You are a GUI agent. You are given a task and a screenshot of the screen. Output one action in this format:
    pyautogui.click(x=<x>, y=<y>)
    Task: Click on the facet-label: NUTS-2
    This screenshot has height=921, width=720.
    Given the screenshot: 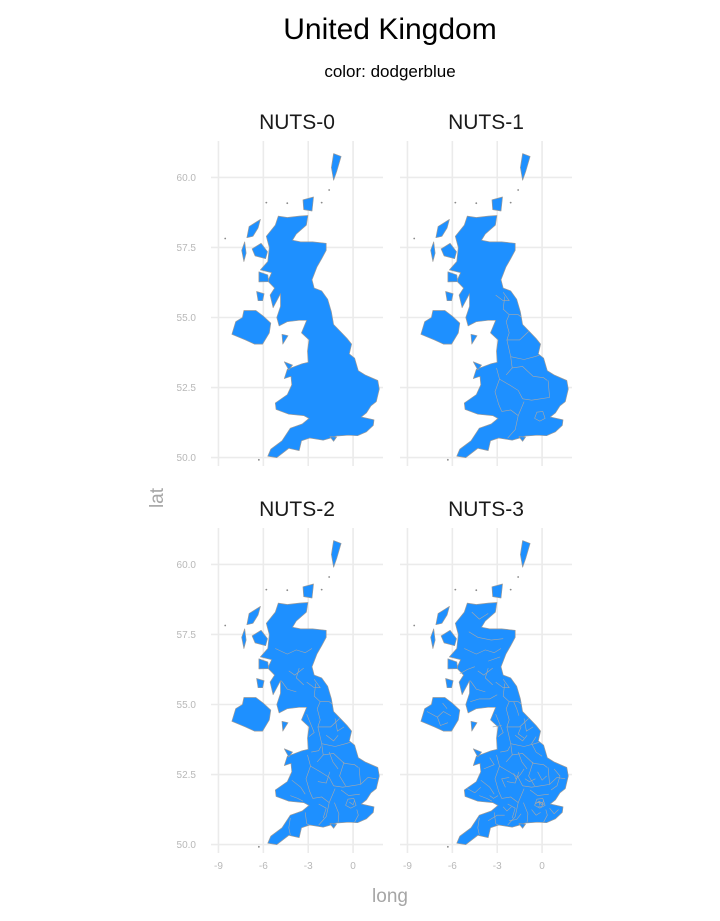 What is the action you would take?
    pyautogui.click(x=297, y=509)
    